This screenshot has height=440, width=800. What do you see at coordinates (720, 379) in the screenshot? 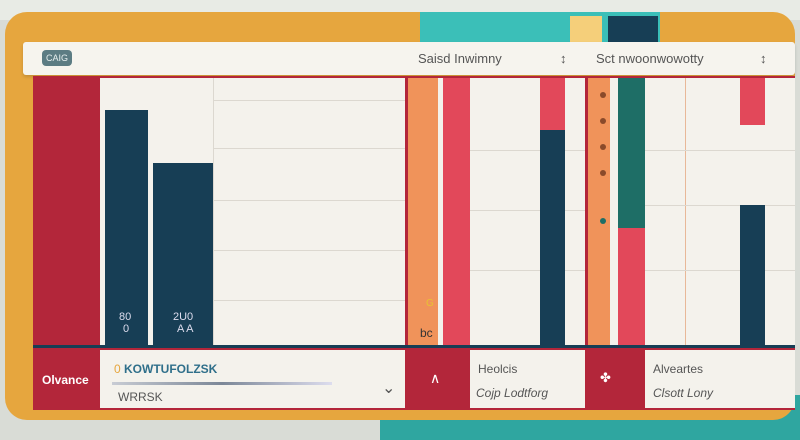
I see `info-cell: Alveartes Clsott Lony` at bounding box center [720, 379].